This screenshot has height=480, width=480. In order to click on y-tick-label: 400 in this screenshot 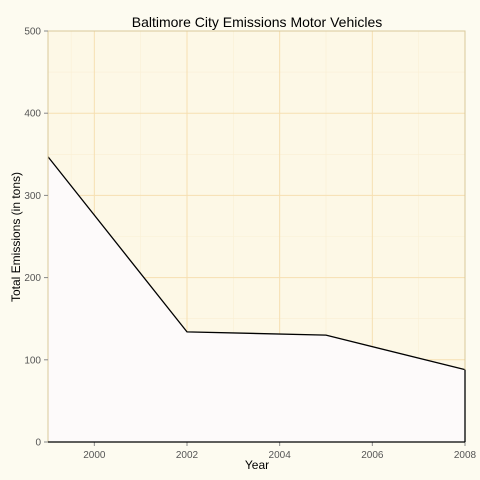, I will do `click(32, 114)`.